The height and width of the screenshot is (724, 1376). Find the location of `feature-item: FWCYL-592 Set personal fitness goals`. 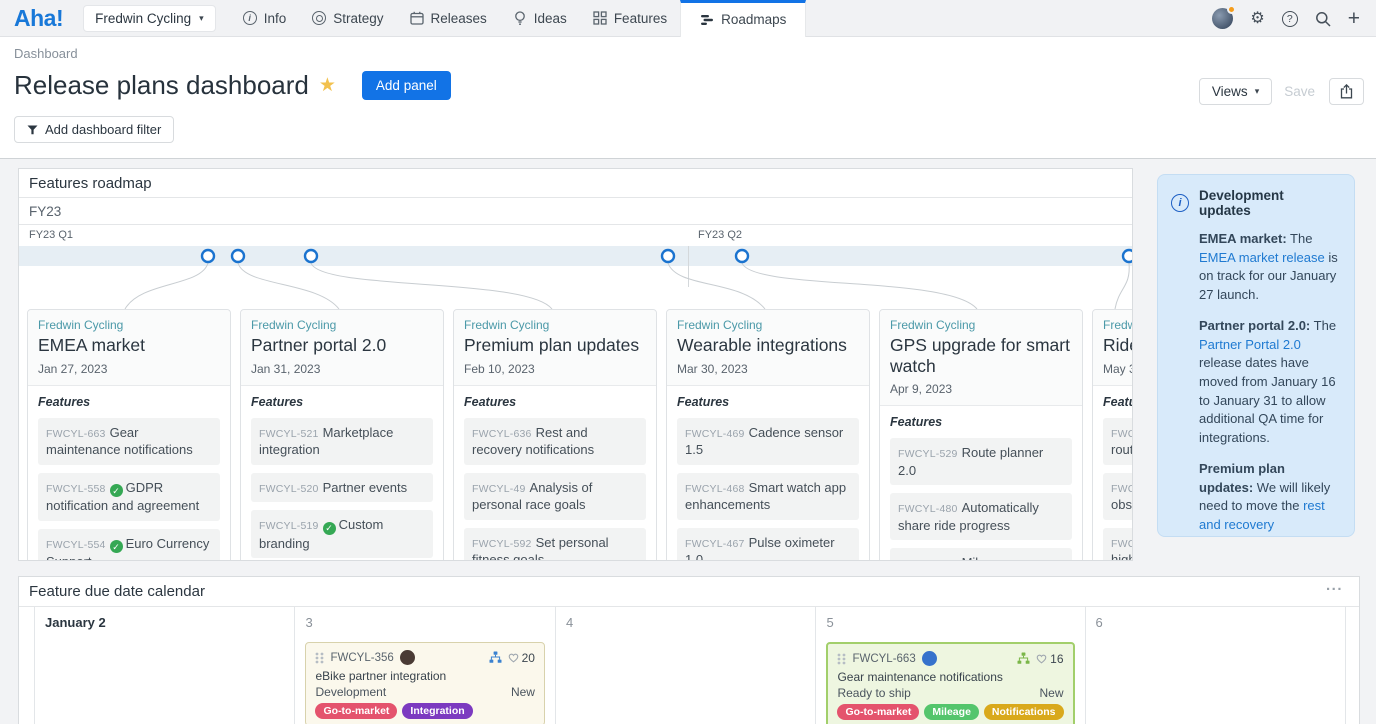

feature-item: FWCYL-592 Set personal fitness goals is located at coordinates (555, 544).